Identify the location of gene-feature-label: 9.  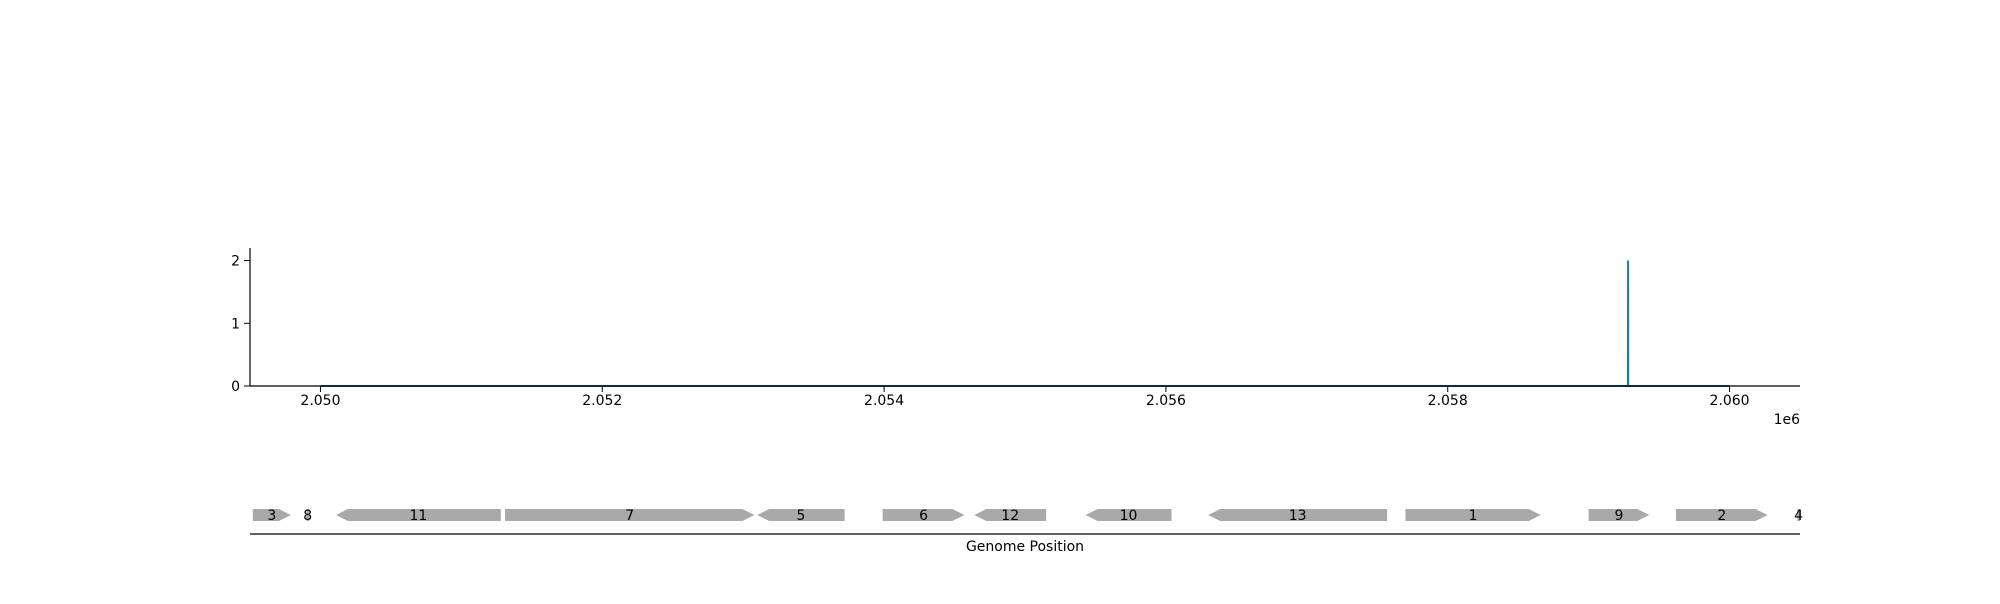
(1618, 516).